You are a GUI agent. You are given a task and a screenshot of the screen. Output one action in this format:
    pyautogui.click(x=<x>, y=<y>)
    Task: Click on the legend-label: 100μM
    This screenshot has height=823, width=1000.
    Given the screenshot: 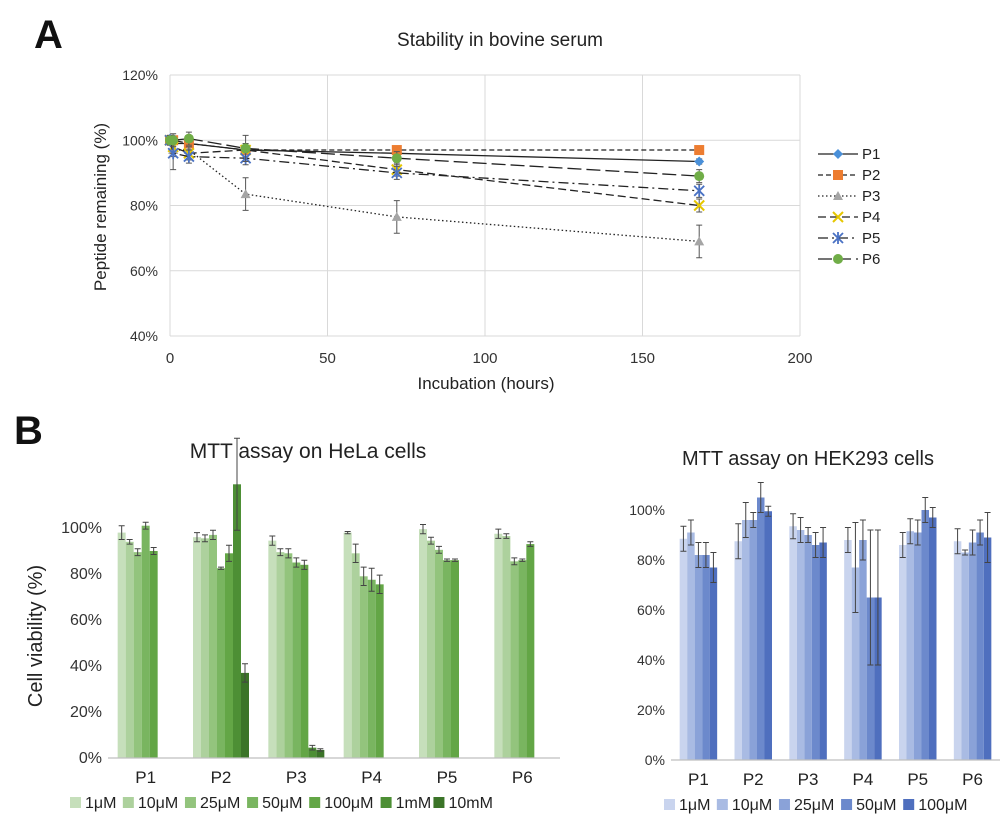 What is the action you would take?
    pyautogui.click(x=348, y=803)
    